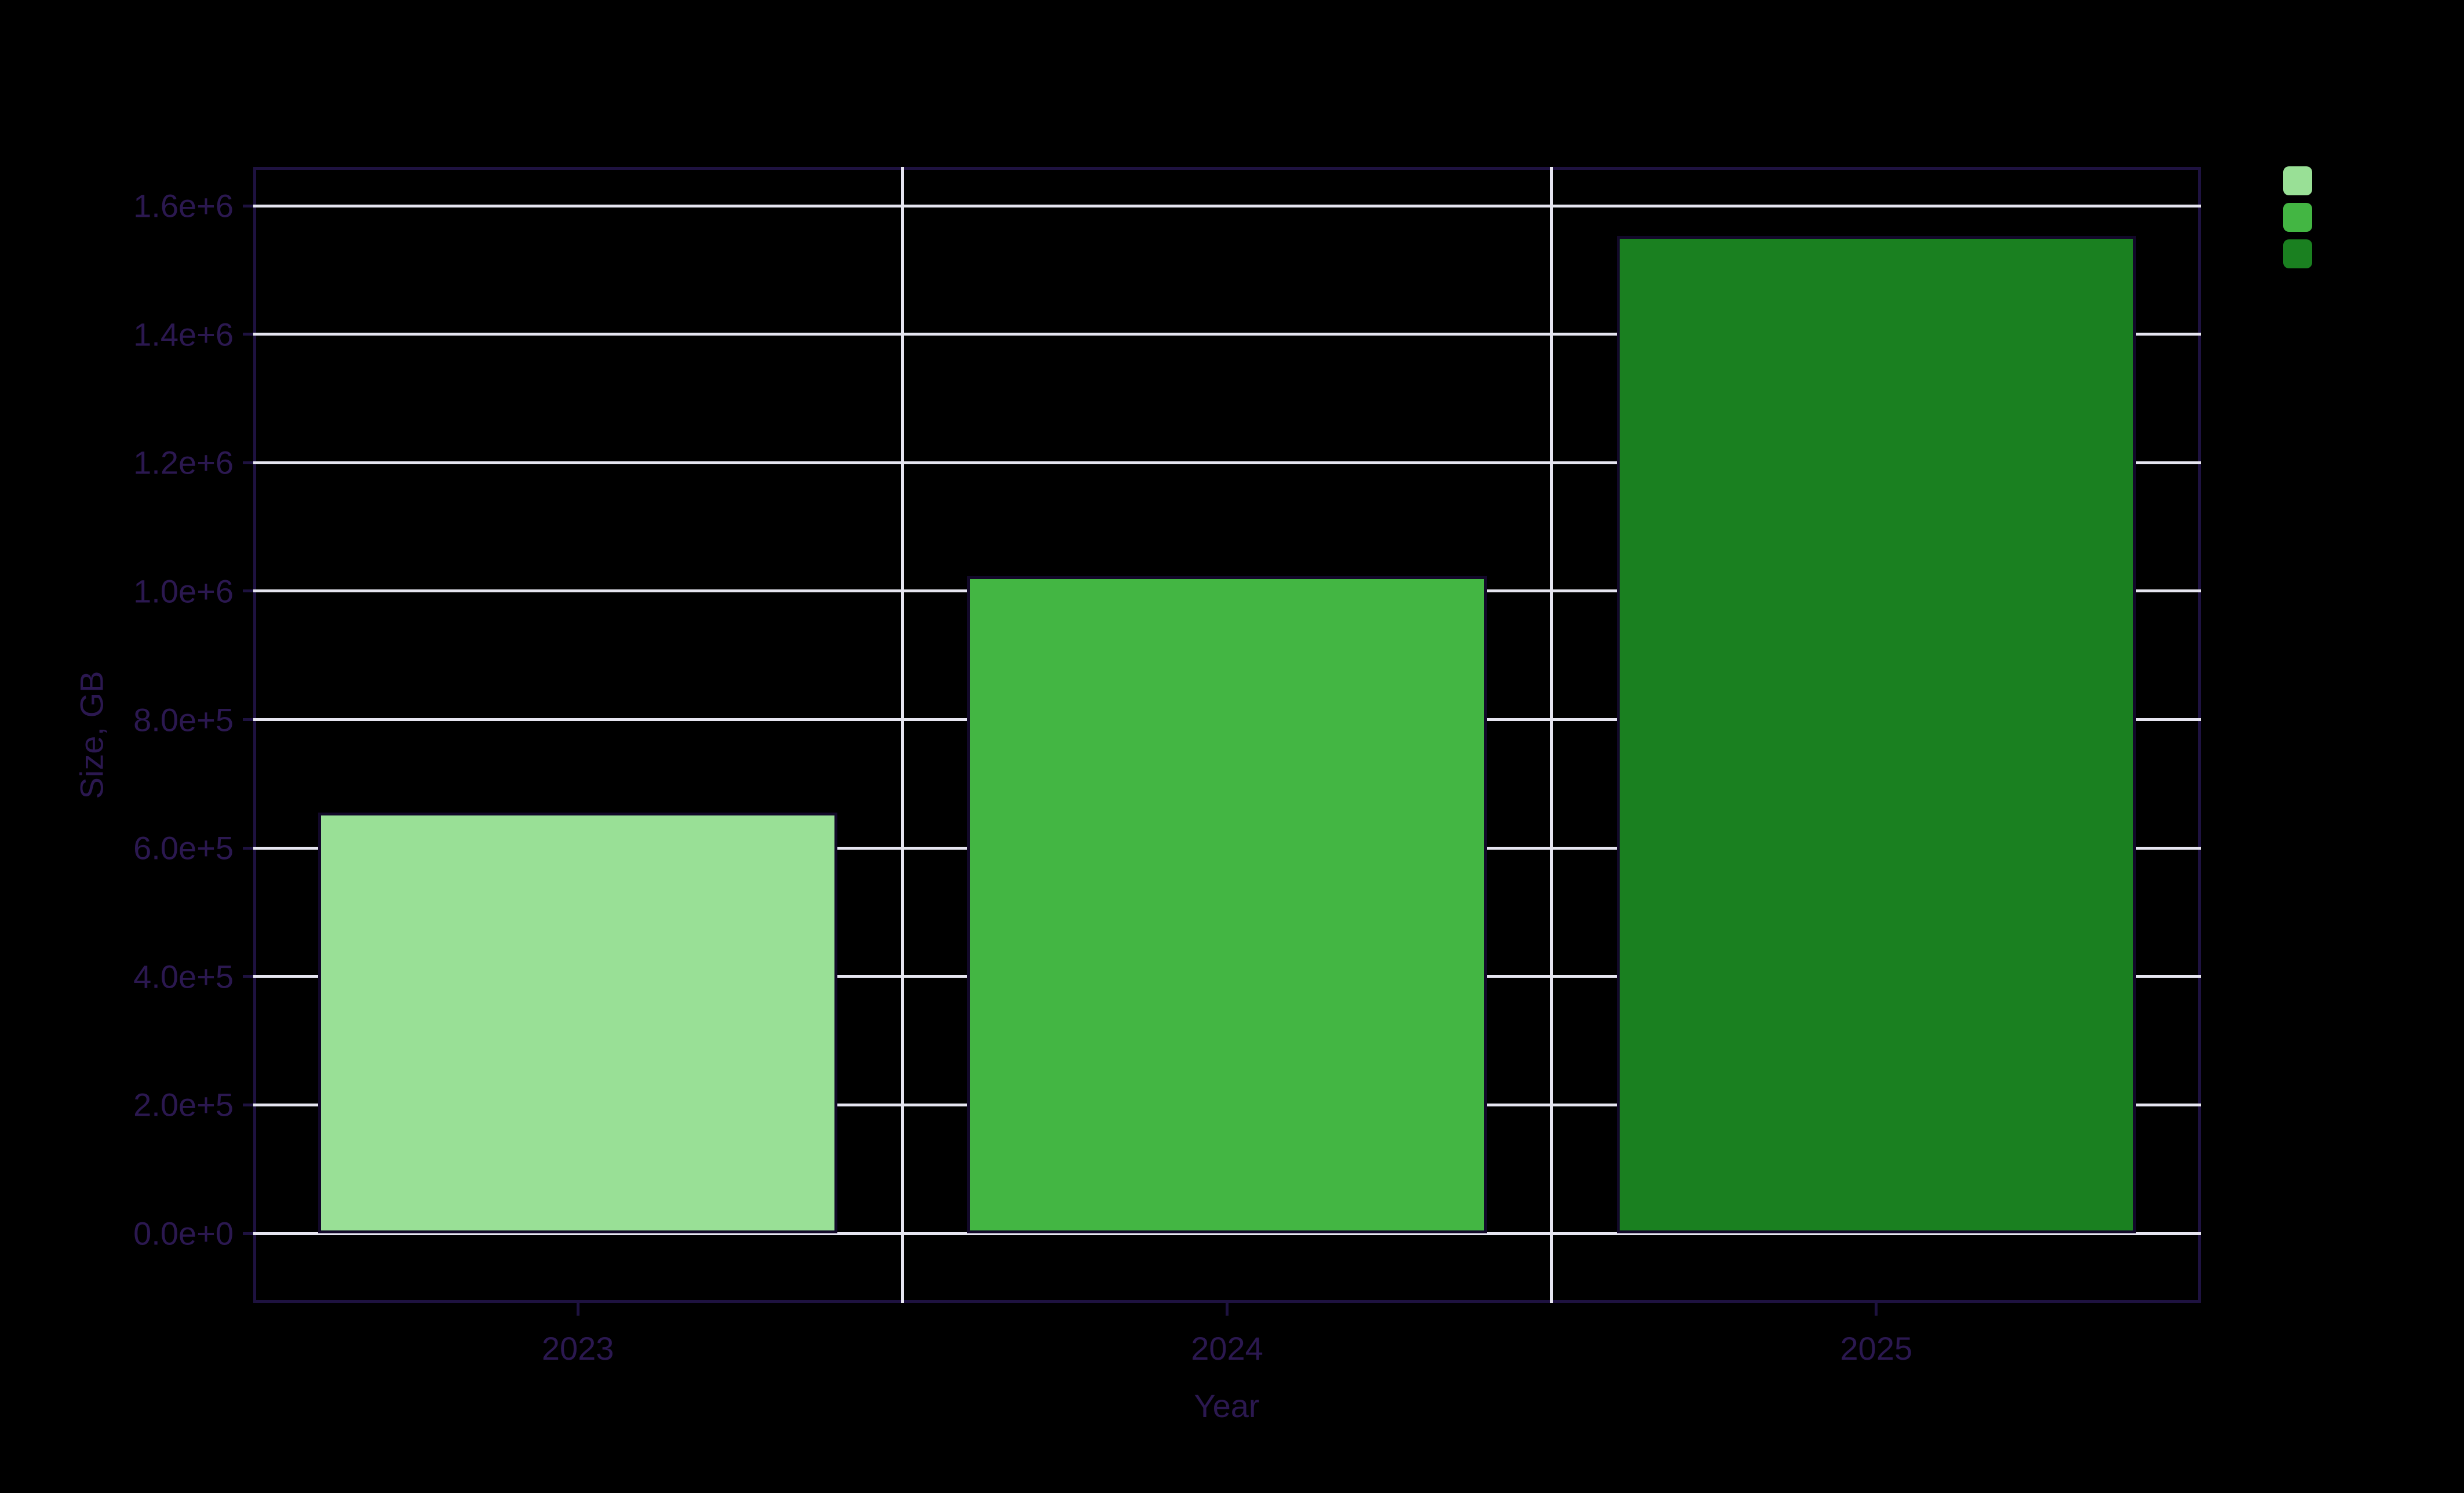  I want to click on y-tick-label: 8.0e+5, so click(183, 719).